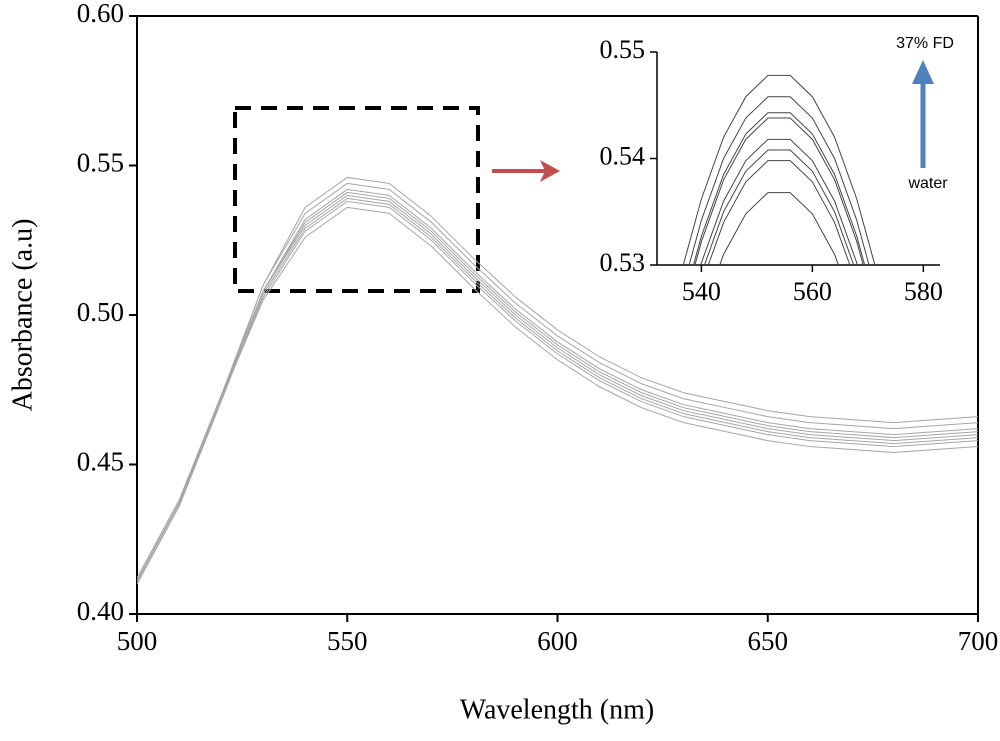  Describe the element at coordinates (22, 315) in the screenshot. I see `y-axis-label: Absorbance (a.u)` at that location.